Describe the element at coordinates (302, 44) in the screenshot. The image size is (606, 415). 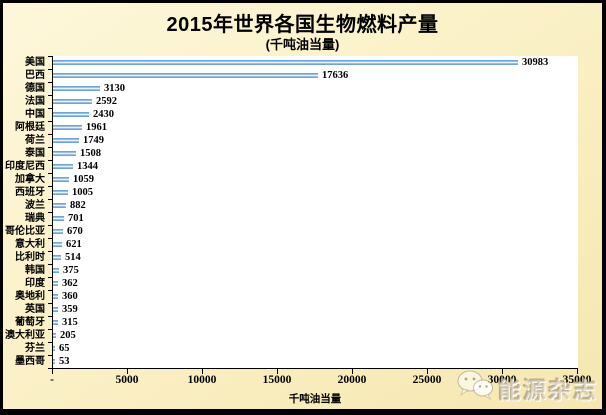
I see `chart-subtitle: (千吨油当量)` at that location.